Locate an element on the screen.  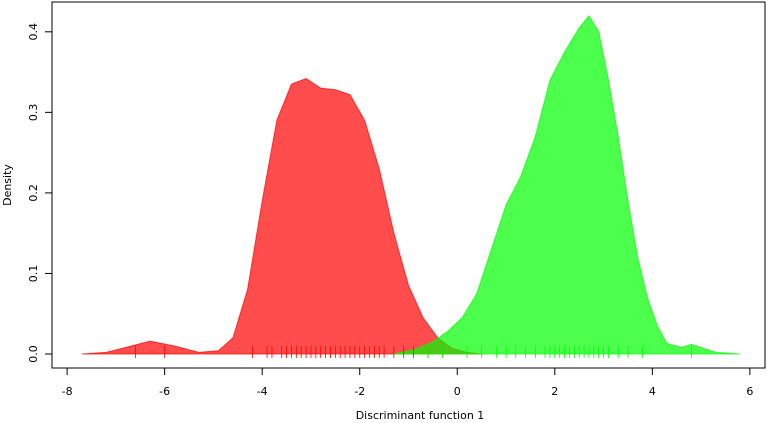
x-tick-label: -4 is located at coordinates (262, 391).